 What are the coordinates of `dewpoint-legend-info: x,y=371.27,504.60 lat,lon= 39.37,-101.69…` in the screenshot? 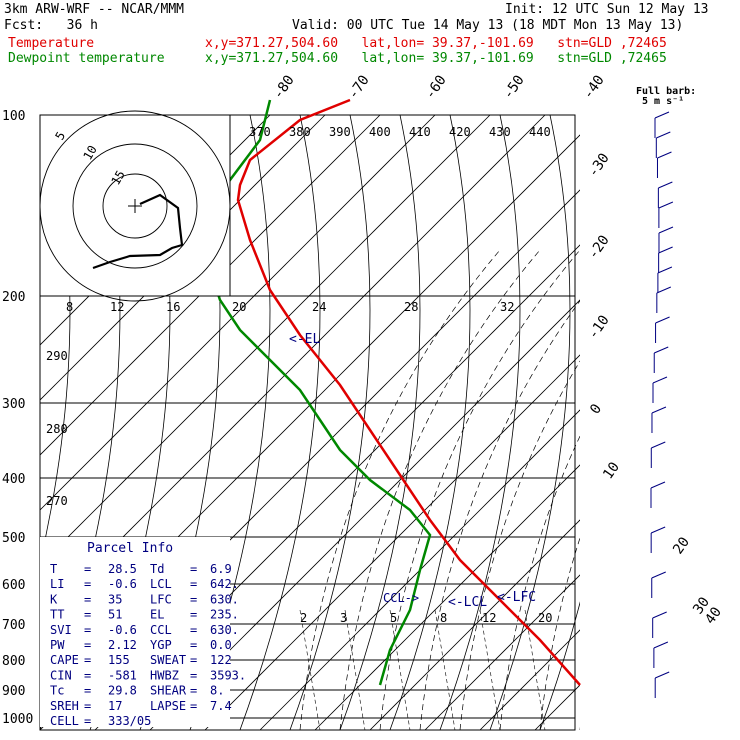 It's located at (436, 58).